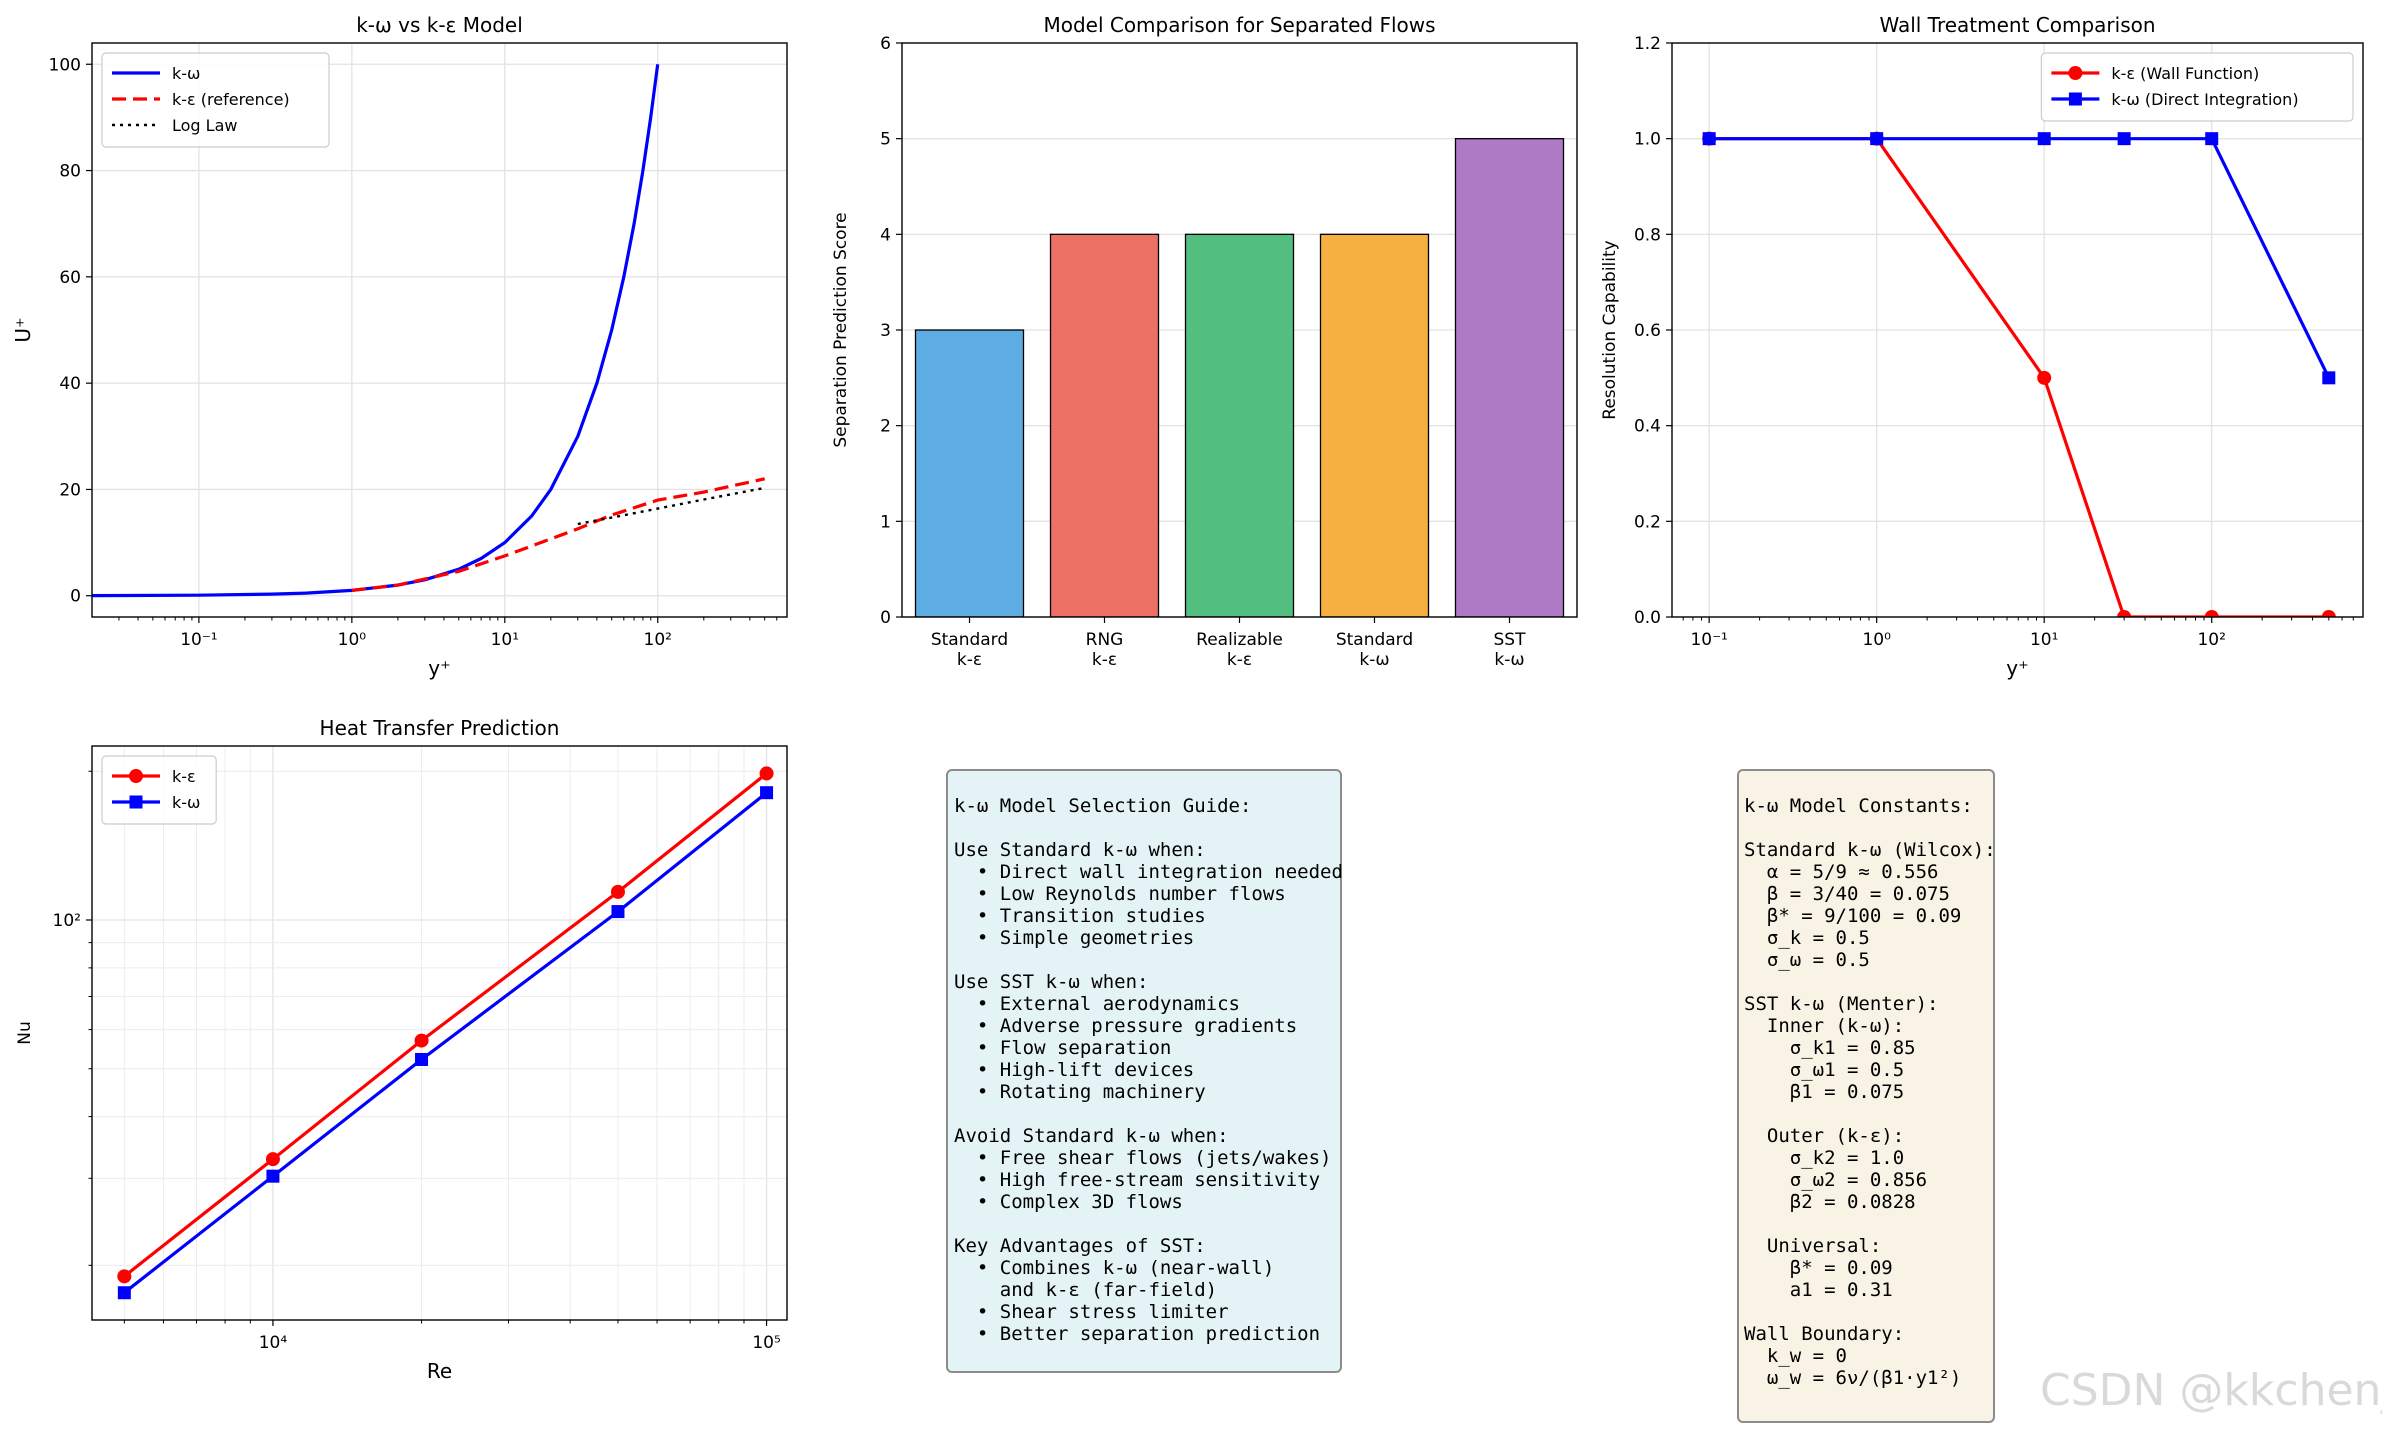  Describe the element at coordinates (1807, 938) in the screenshot. I see `constants-line: σ_k = 0.5` at that location.